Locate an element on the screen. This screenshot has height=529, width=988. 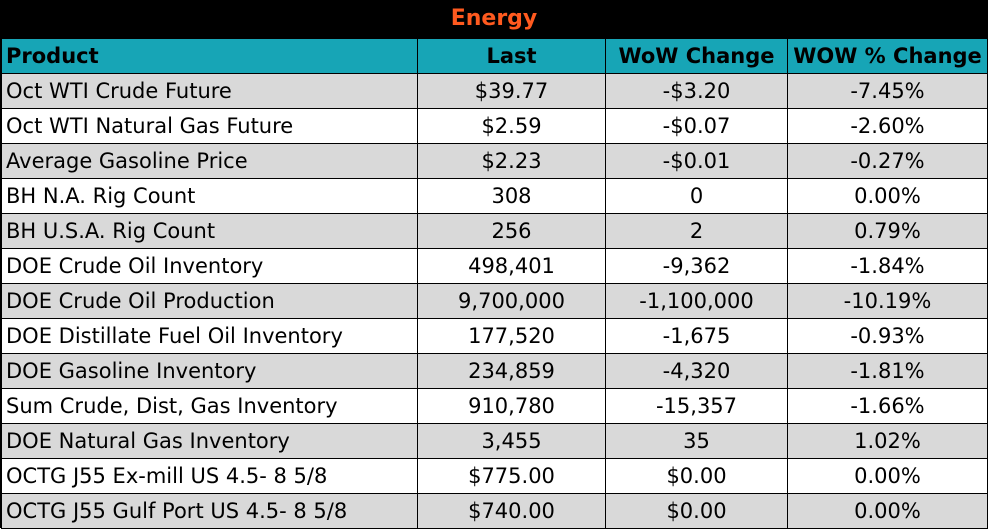
cell-wow-change: -1,100,000 is located at coordinates (696, 301).